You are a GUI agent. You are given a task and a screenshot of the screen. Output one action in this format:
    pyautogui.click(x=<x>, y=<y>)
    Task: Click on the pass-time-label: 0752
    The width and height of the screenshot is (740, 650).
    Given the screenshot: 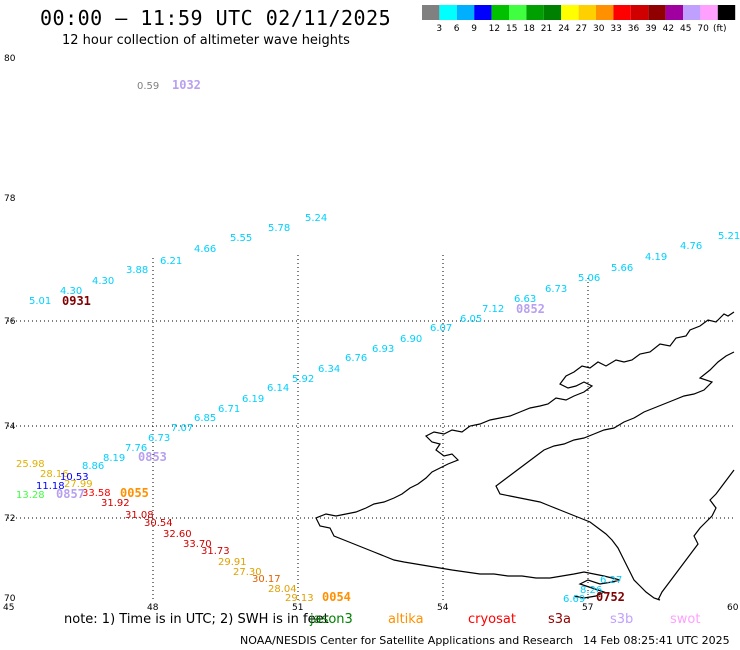 What is the action you would take?
    pyautogui.click(x=610, y=597)
    